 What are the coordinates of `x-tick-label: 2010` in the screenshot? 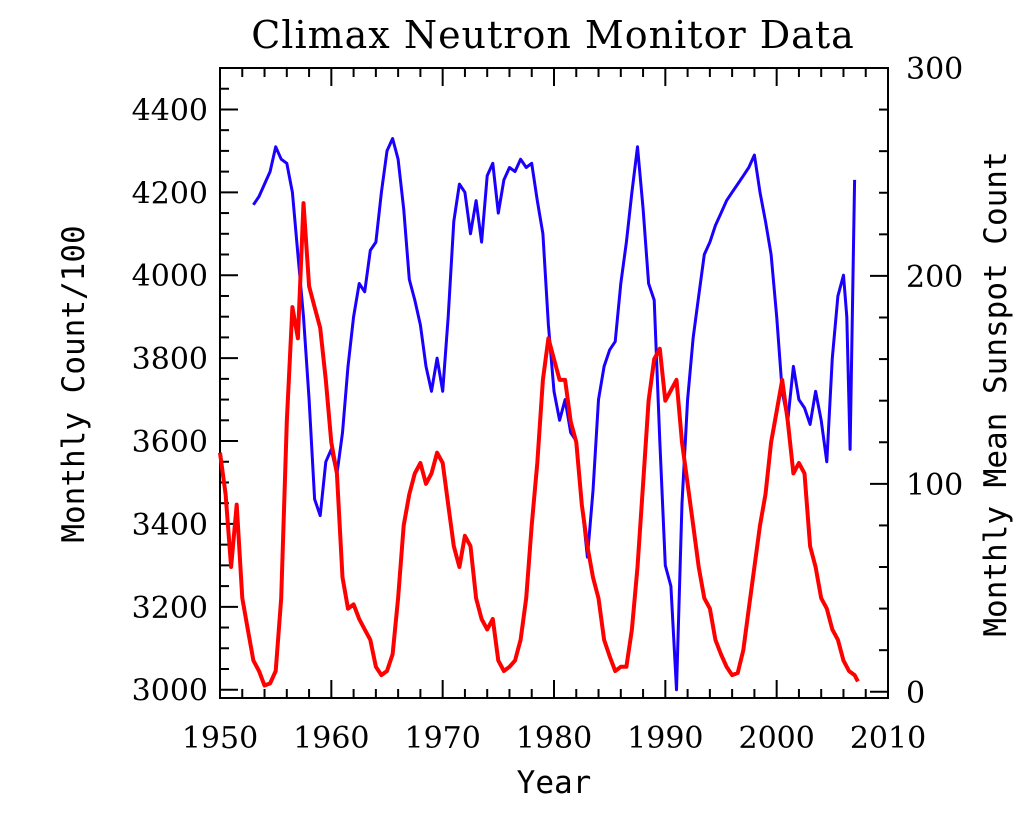 It's located at (888, 738).